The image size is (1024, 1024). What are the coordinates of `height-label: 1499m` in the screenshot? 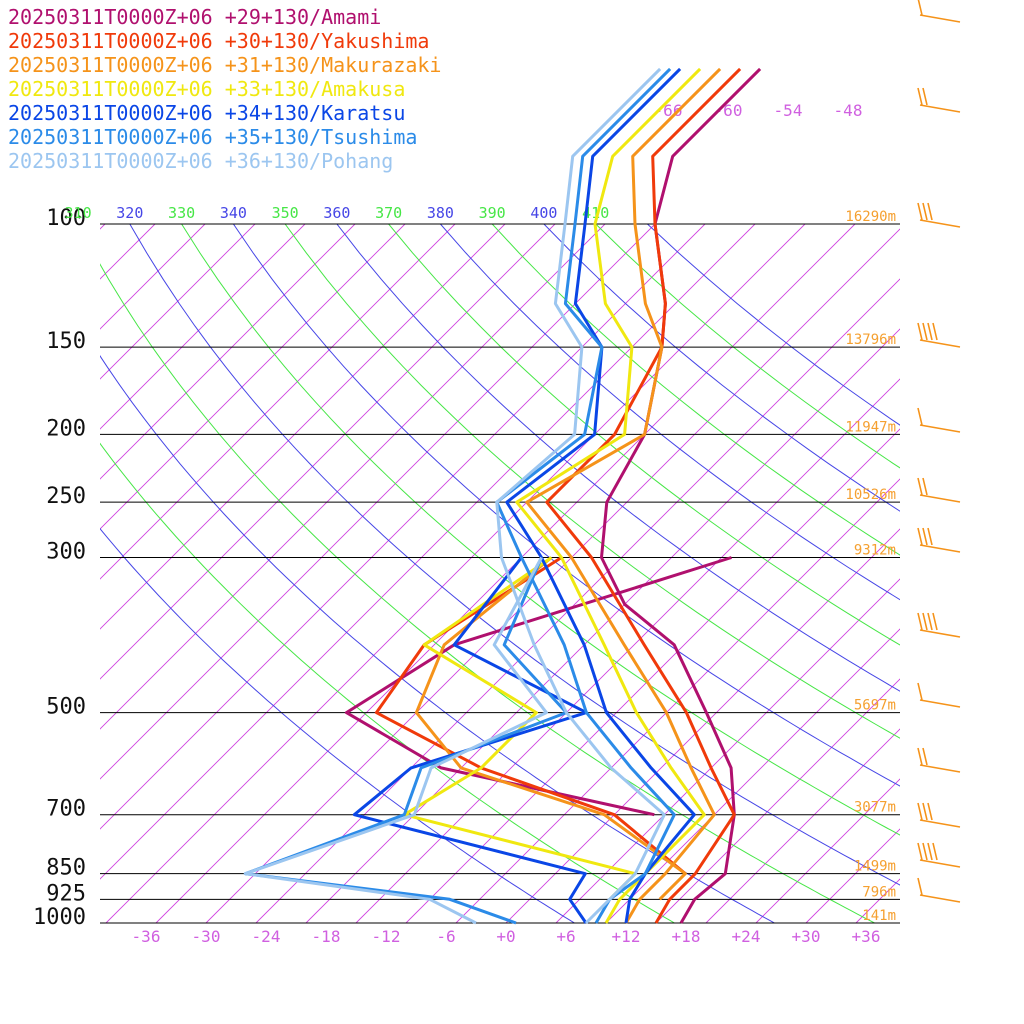 It's located at (875, 867).